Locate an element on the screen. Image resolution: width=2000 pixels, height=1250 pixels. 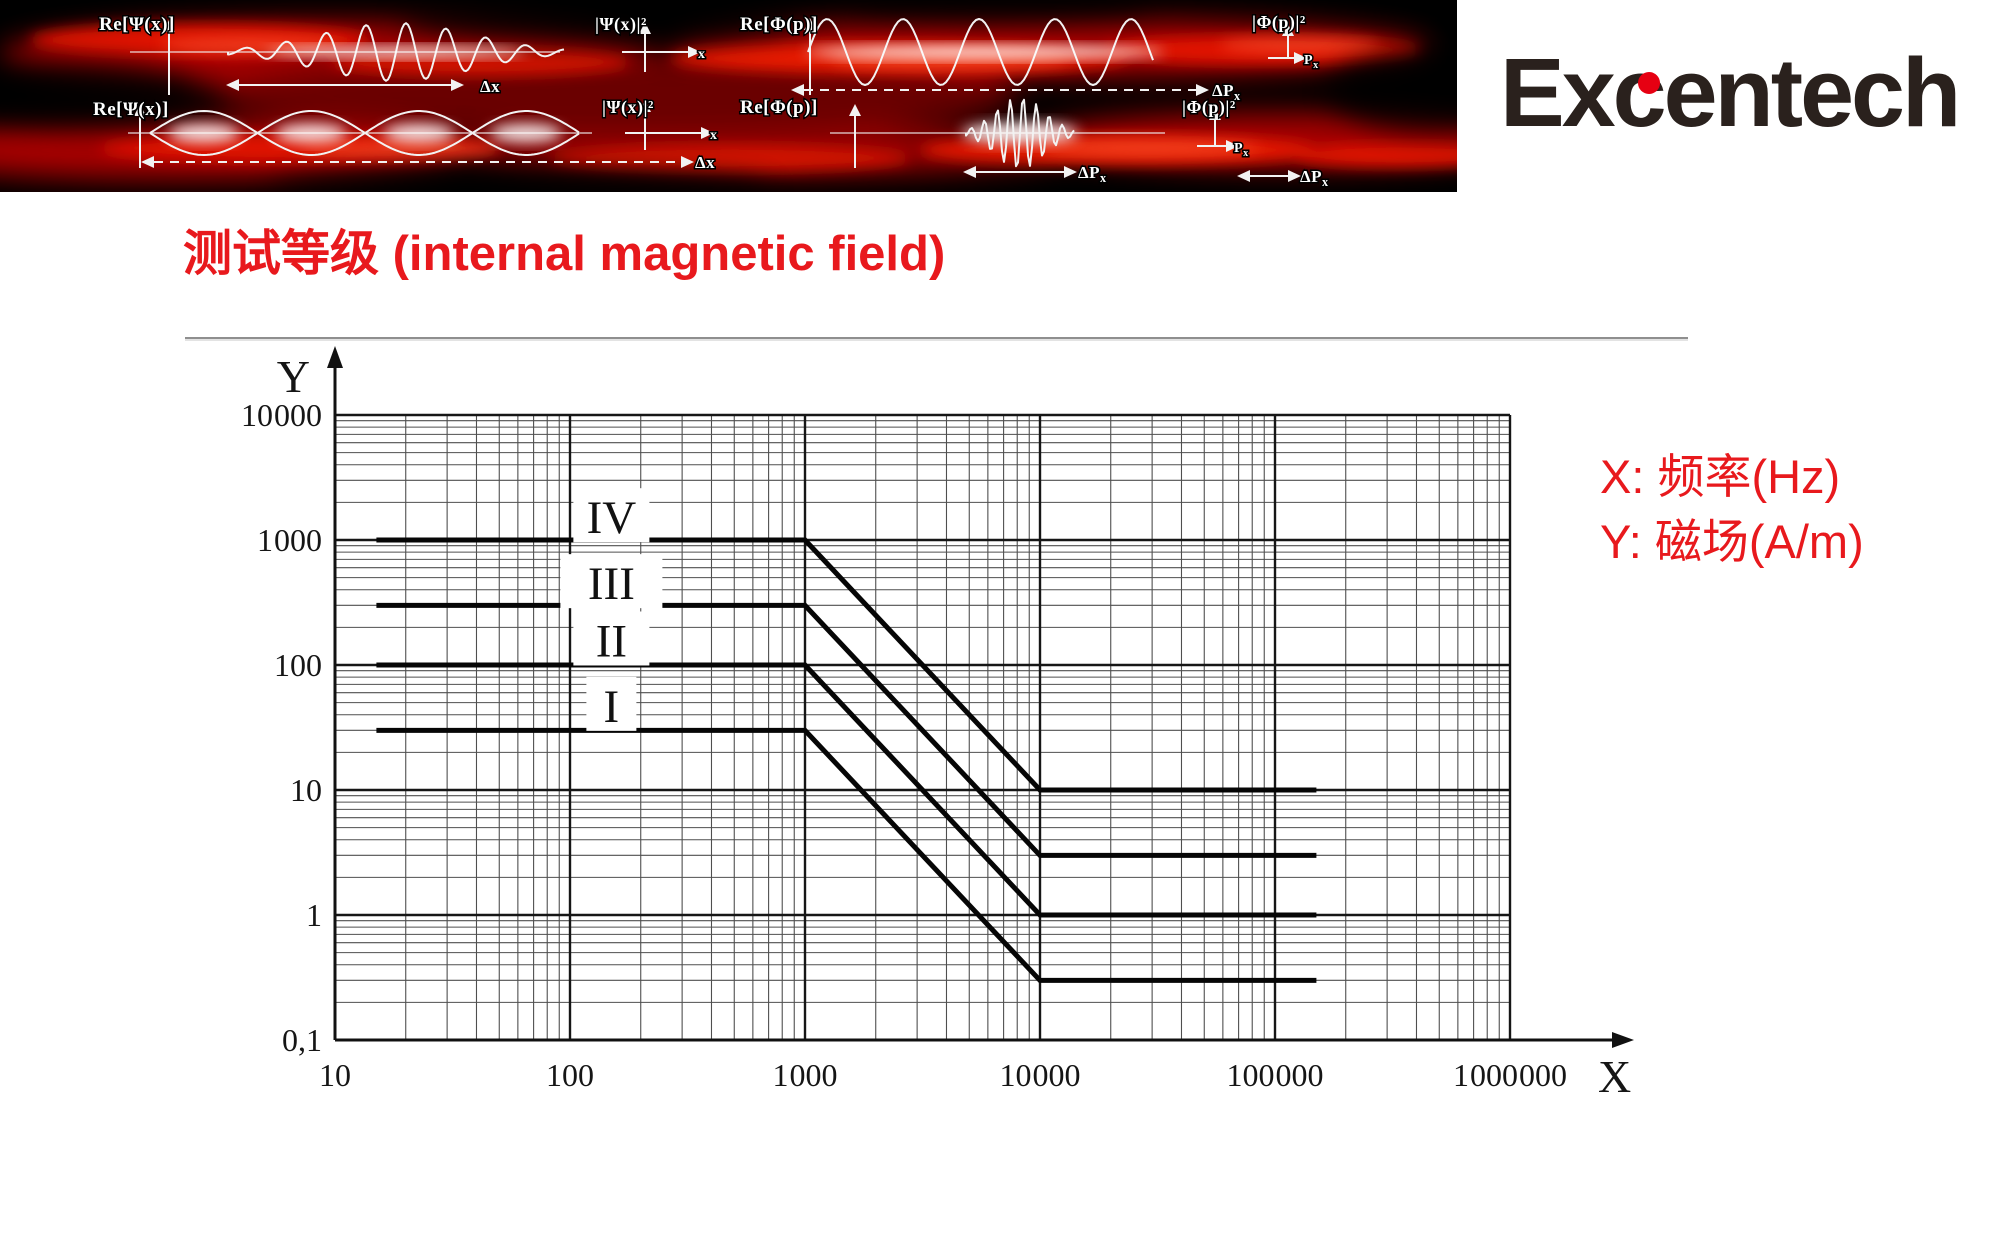
x-tick-label: 10 is located at coordinates (335, 1075).